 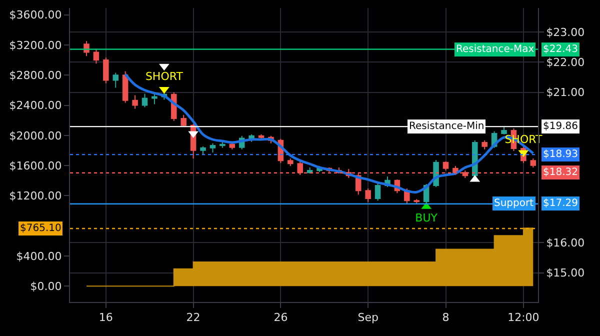 What do you see at coordinates (565, 243) in the screenshot?
I see `y2-tick-label: $16.00` at bounding box center [565, 243].